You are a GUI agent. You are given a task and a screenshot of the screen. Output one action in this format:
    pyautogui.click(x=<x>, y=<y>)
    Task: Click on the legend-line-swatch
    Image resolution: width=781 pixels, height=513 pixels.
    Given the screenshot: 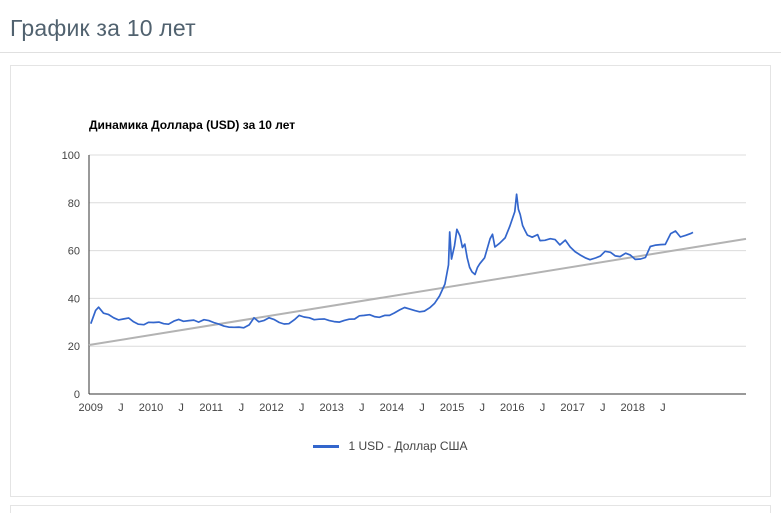 What is the action you would take?
    pyautogui.click(x=326, y=446)
    